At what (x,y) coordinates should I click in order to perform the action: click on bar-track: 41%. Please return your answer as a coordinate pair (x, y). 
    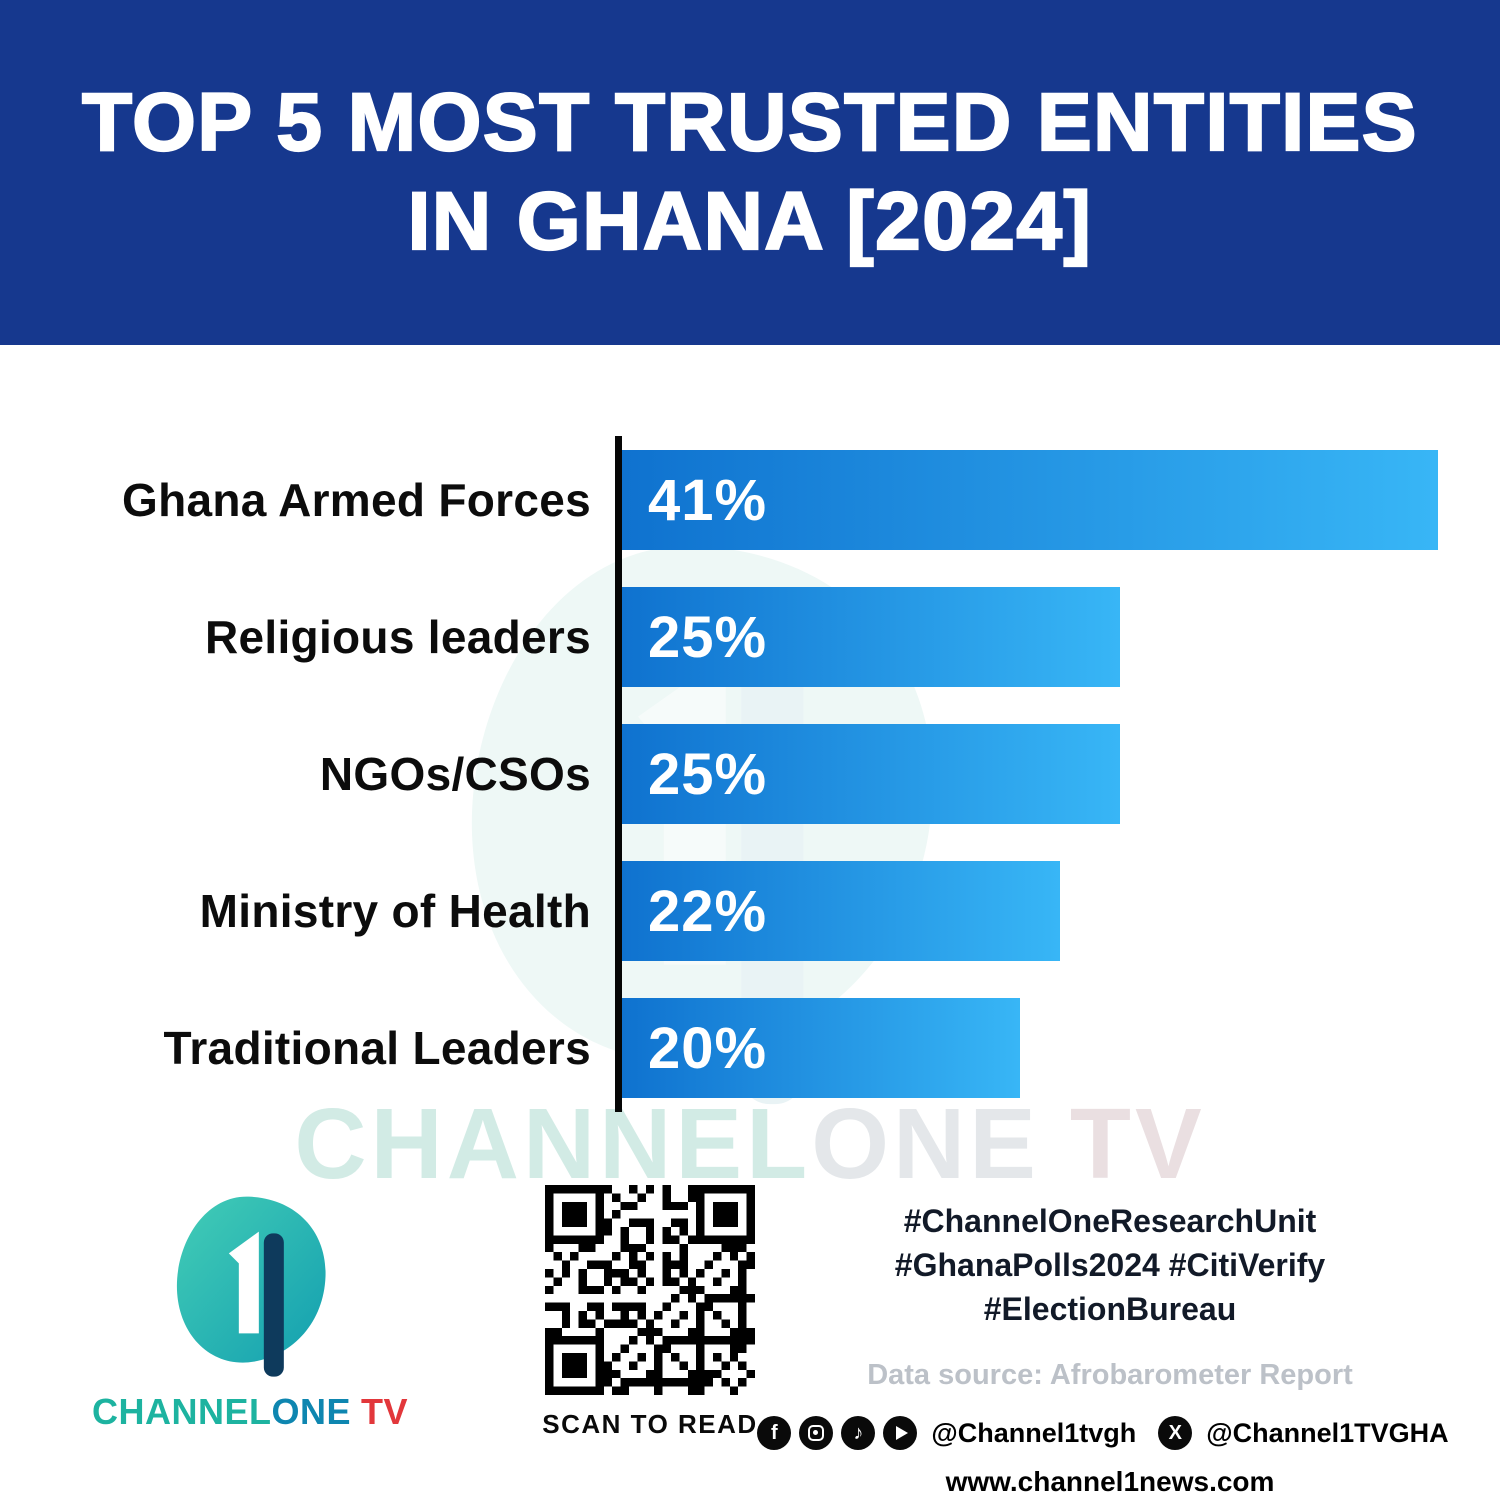
    Looking at the image, I should click on (1030, 500).